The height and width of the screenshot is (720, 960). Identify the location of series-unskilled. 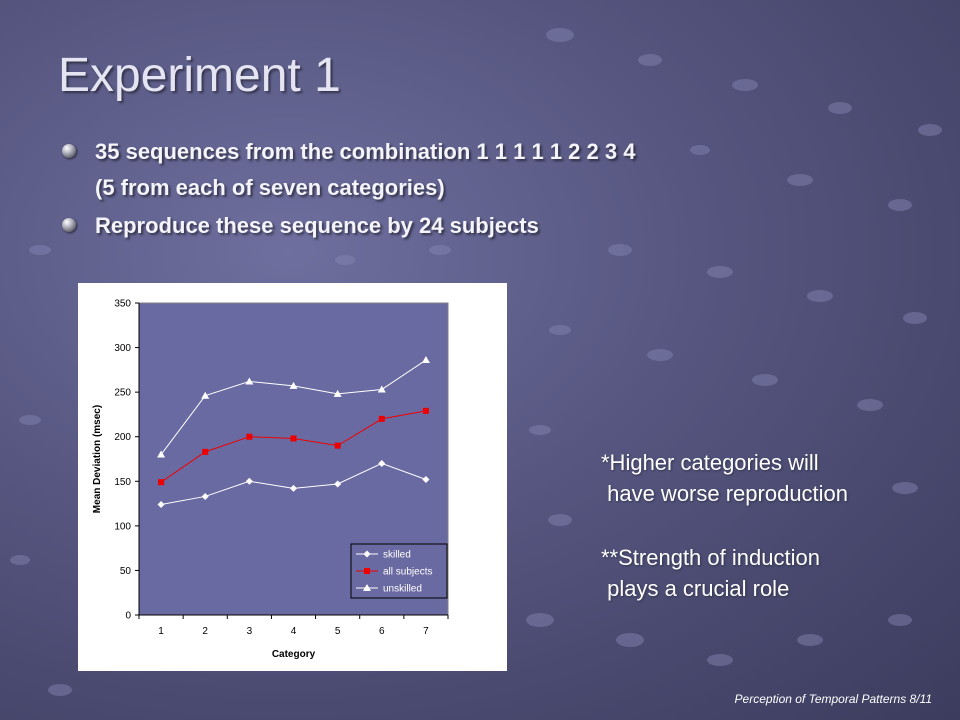
(293, 407).